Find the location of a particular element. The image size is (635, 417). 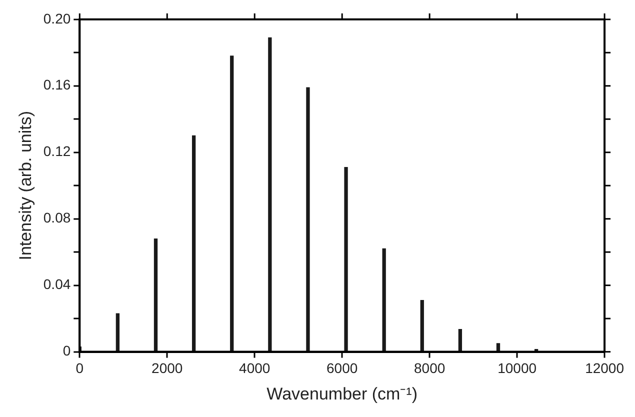

y-tick-label: 0.08 is located at coordinates (57, 218).